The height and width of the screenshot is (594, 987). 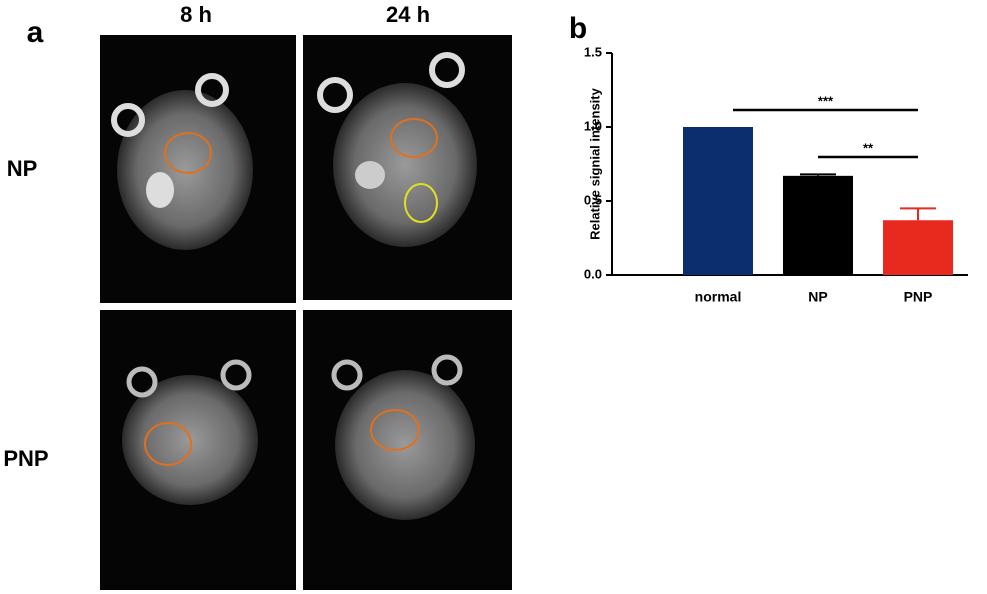 What do you see at coordinates (868, 147) in the screenshot?
I see `significance-label: **` at bounding box center [868, 147].